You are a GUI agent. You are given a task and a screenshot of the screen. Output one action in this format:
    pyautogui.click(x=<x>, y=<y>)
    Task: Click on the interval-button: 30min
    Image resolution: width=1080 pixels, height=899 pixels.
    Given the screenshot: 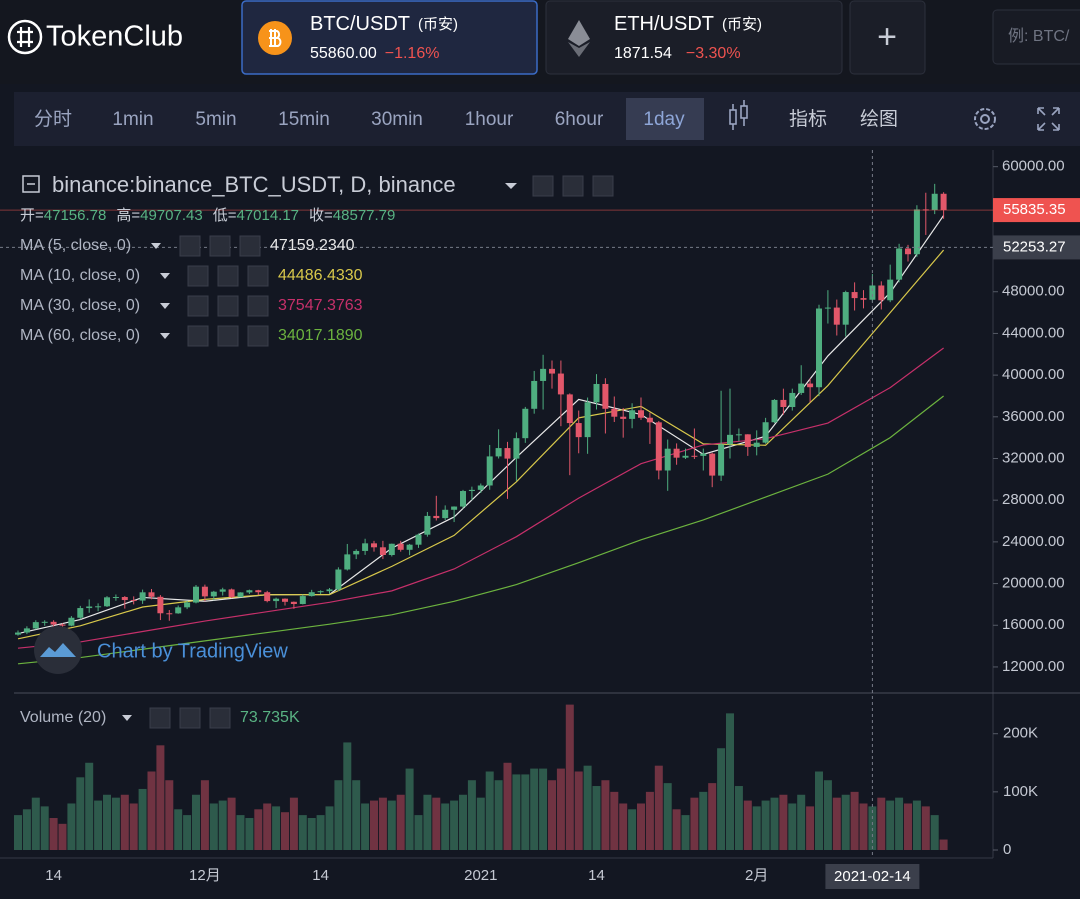 What is the action you would take?
    pyautogui.click(x=397, y=119)
    